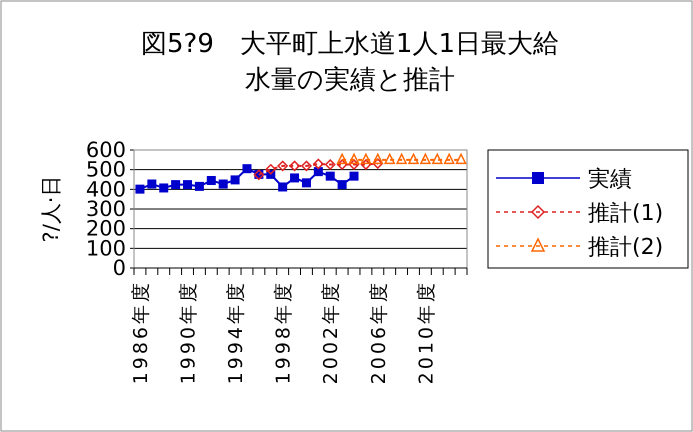 This screenshot has width=693, height=432. I want to click on x-tick-label: 1994年度, so click(236, 332).